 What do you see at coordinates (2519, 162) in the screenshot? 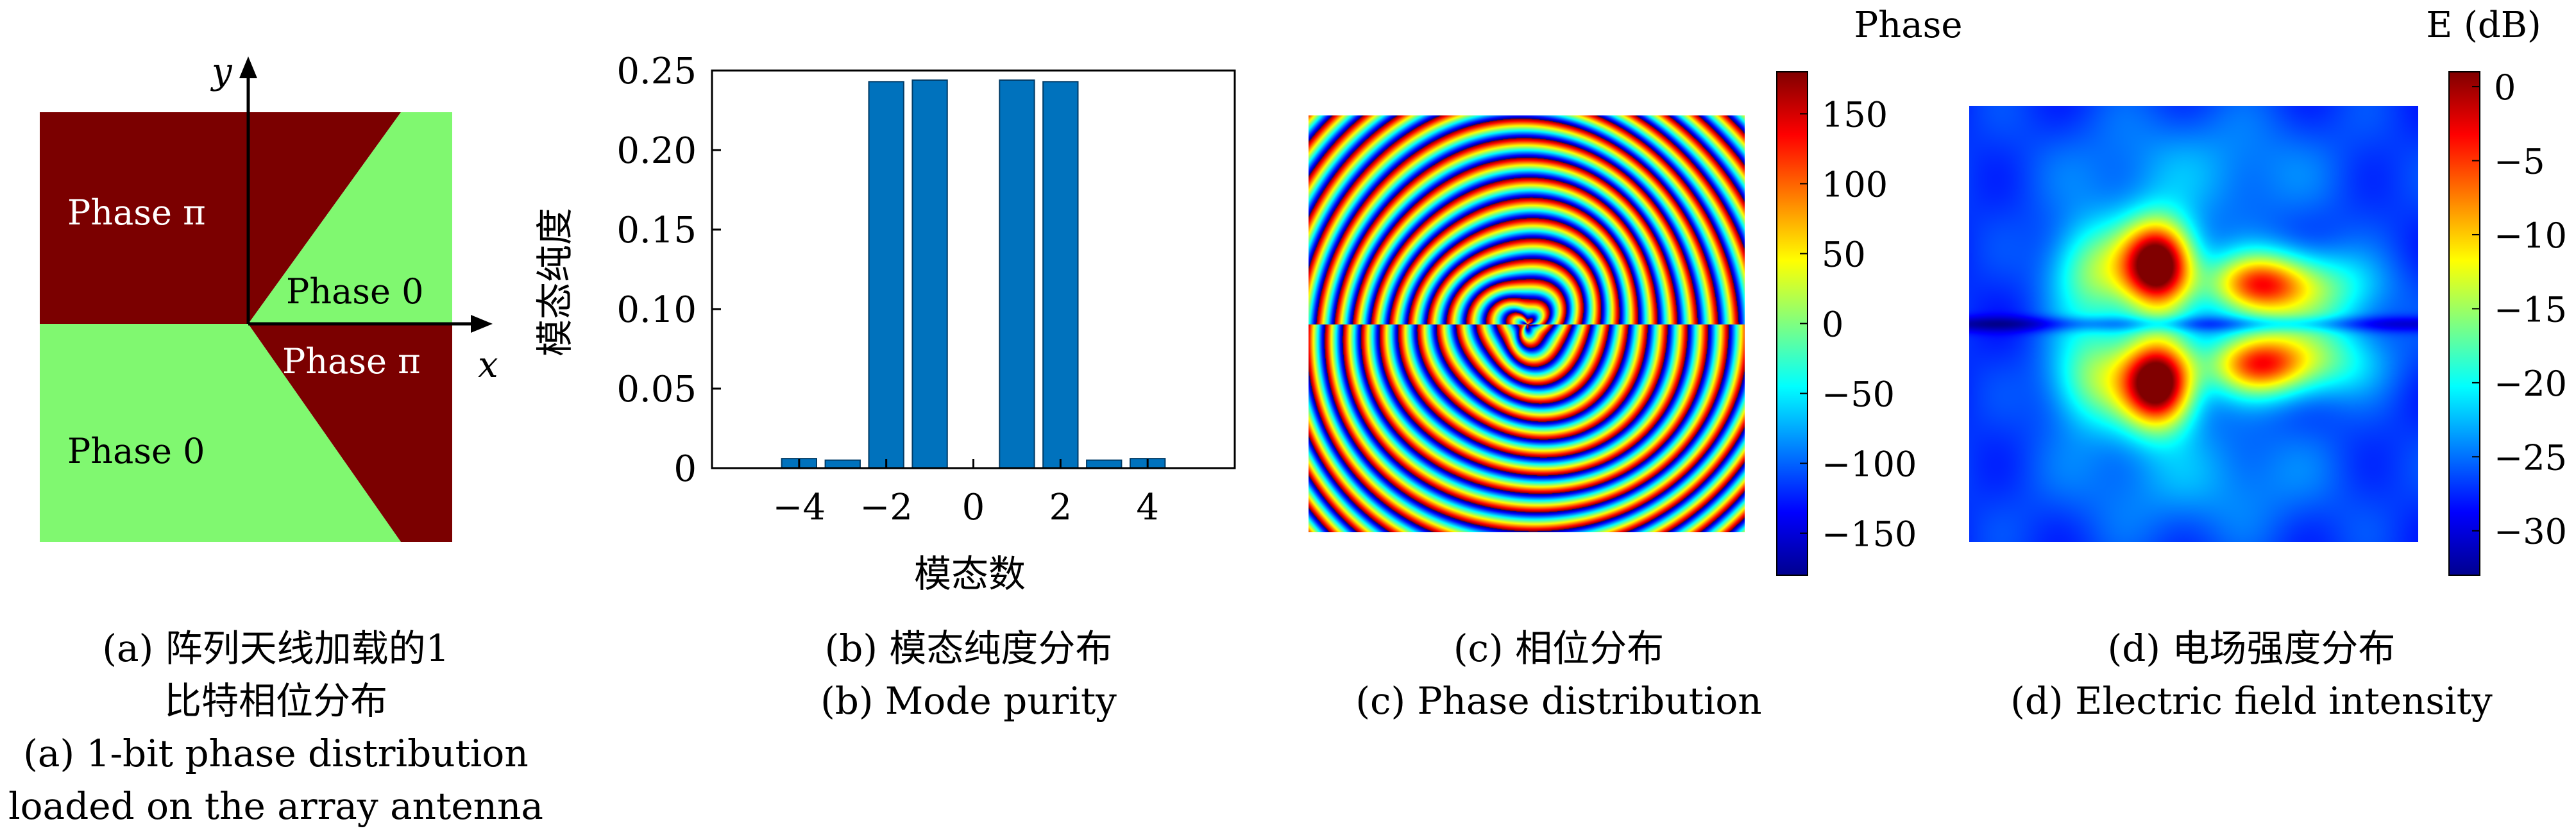
I see `colorbar-tick-label: −5` at bounding box center [2519, 162].